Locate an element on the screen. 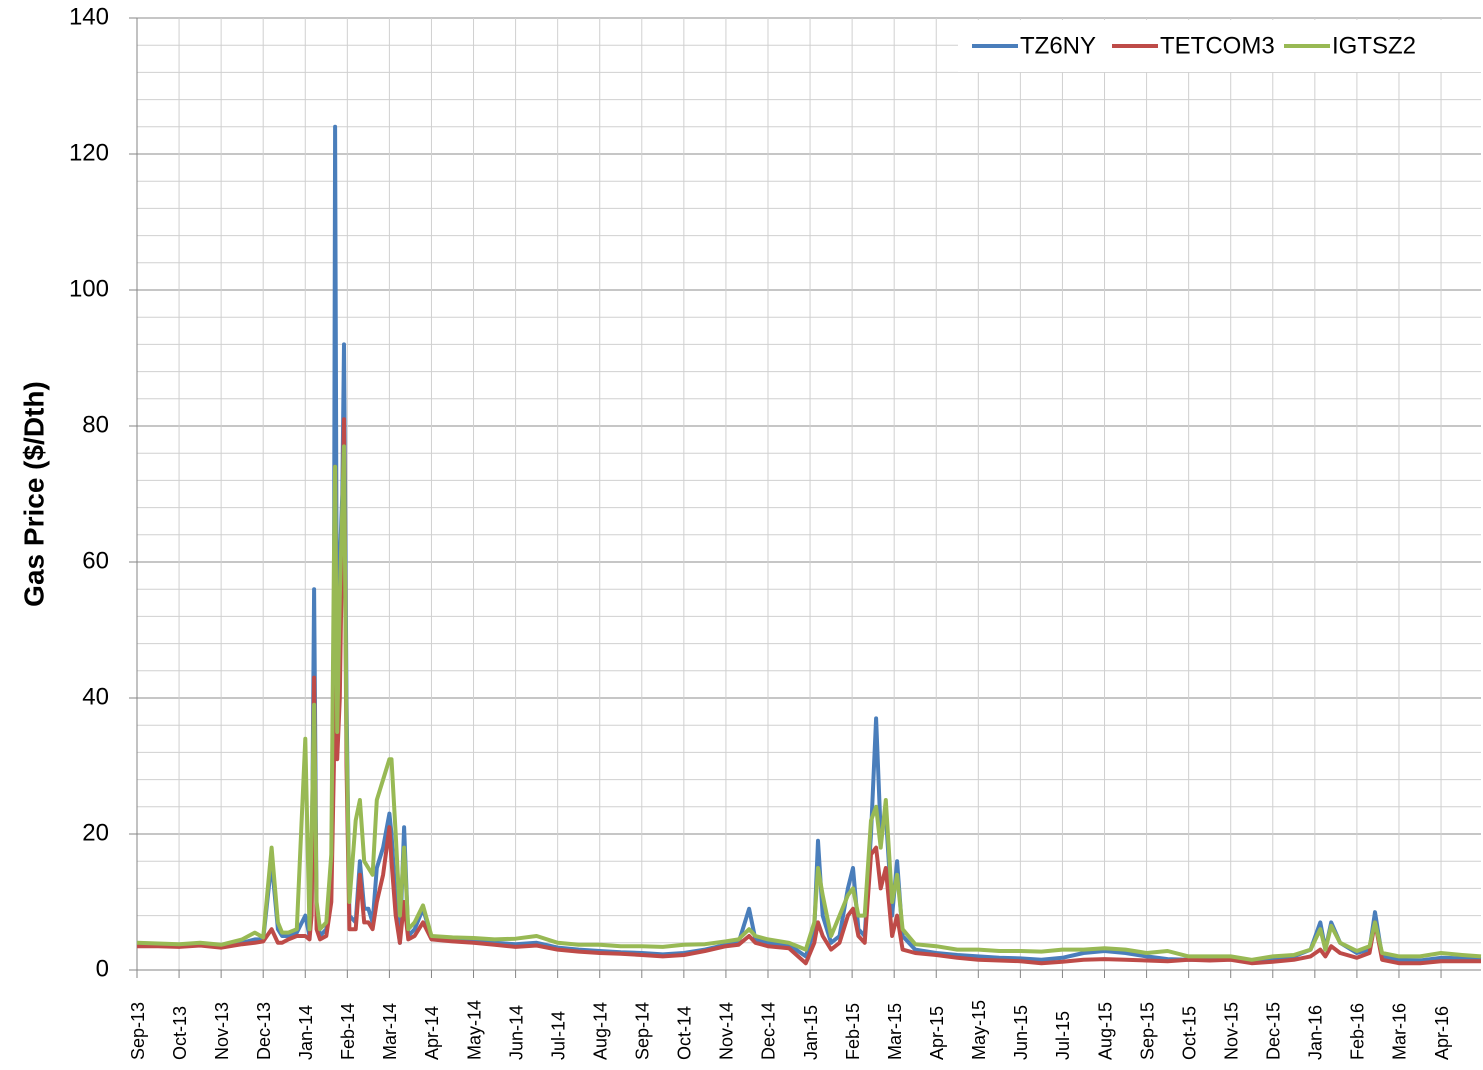 This screenshot has width=1483, height=1070. y-tick-label: 100 is located at coordinates (89, 288).